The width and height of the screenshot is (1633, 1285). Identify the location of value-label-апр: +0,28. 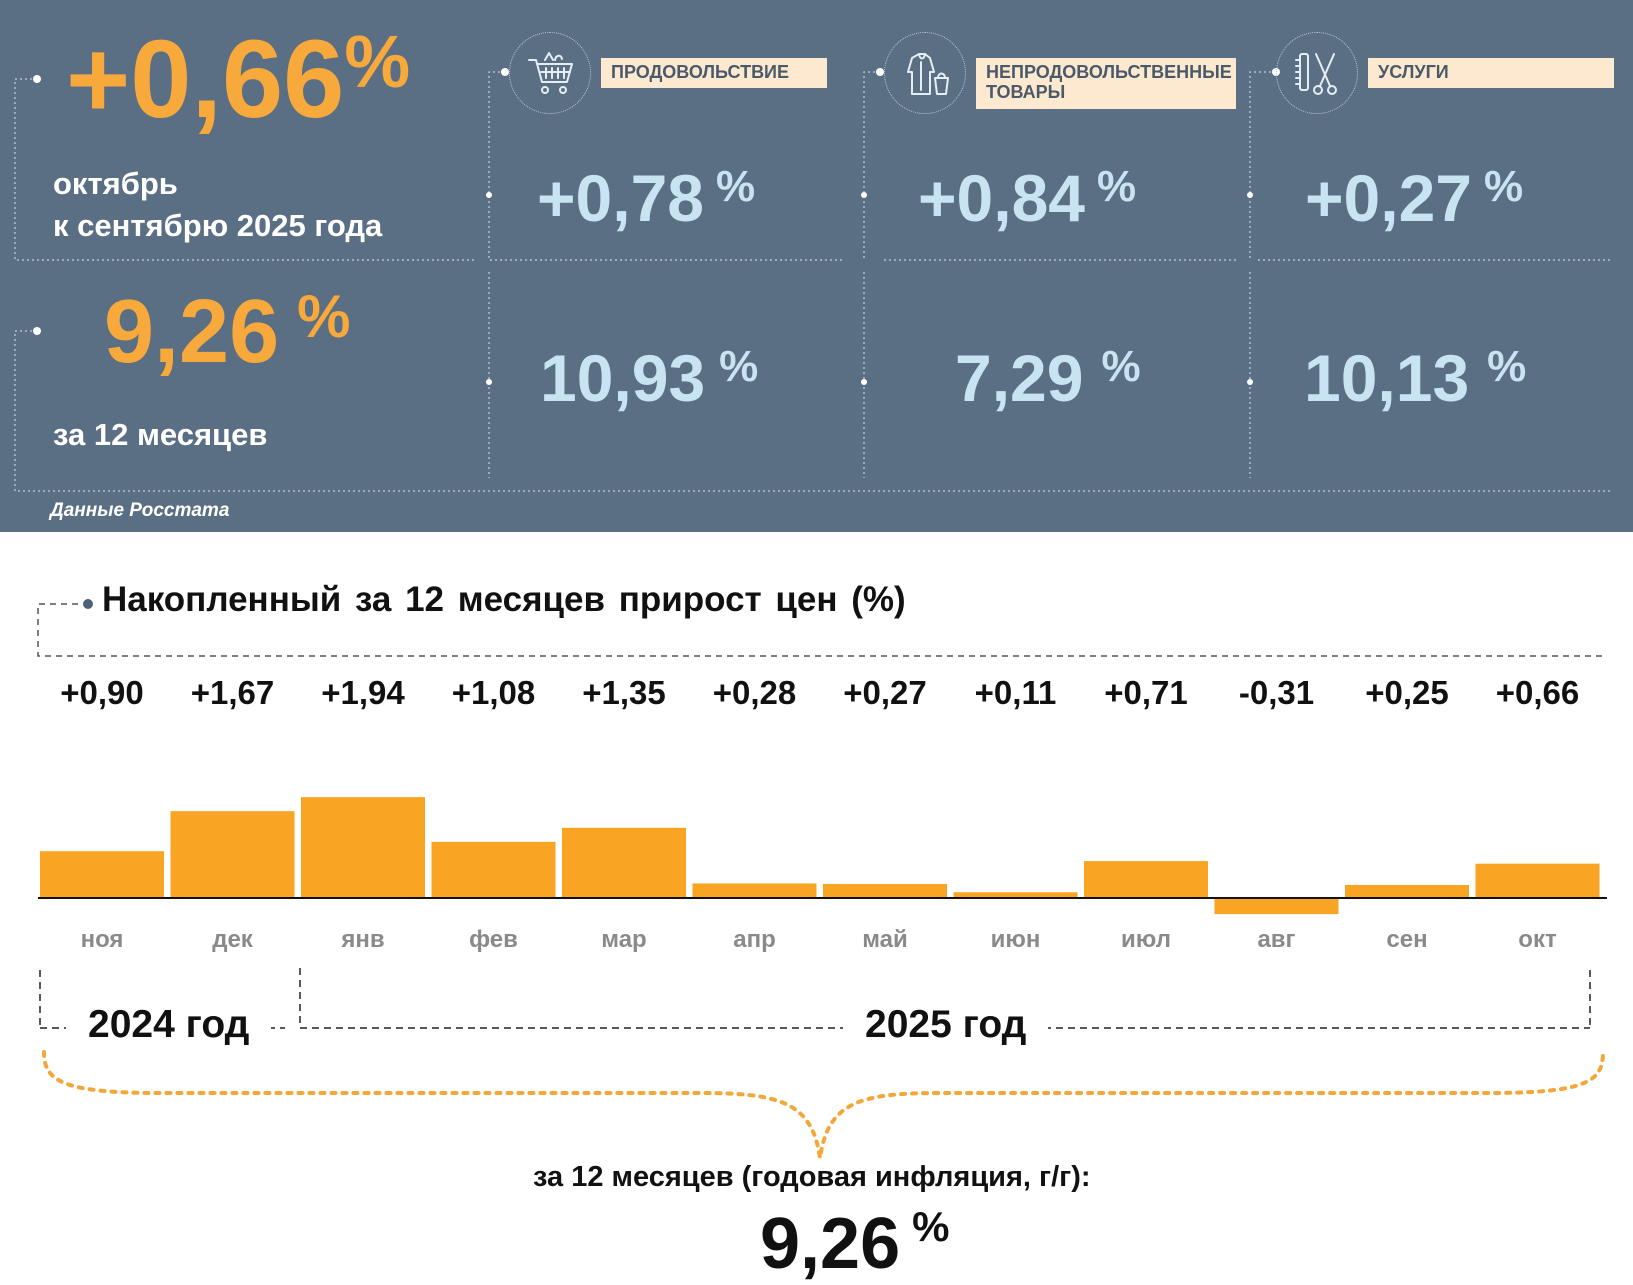
(755, 692).